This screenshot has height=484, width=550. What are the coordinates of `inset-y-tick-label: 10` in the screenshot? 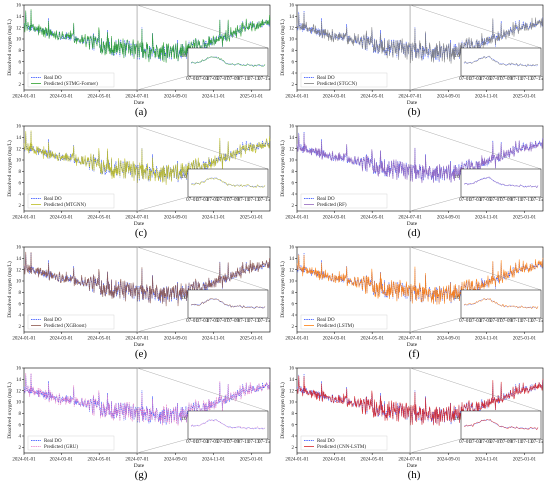 It's located at (458, 177).